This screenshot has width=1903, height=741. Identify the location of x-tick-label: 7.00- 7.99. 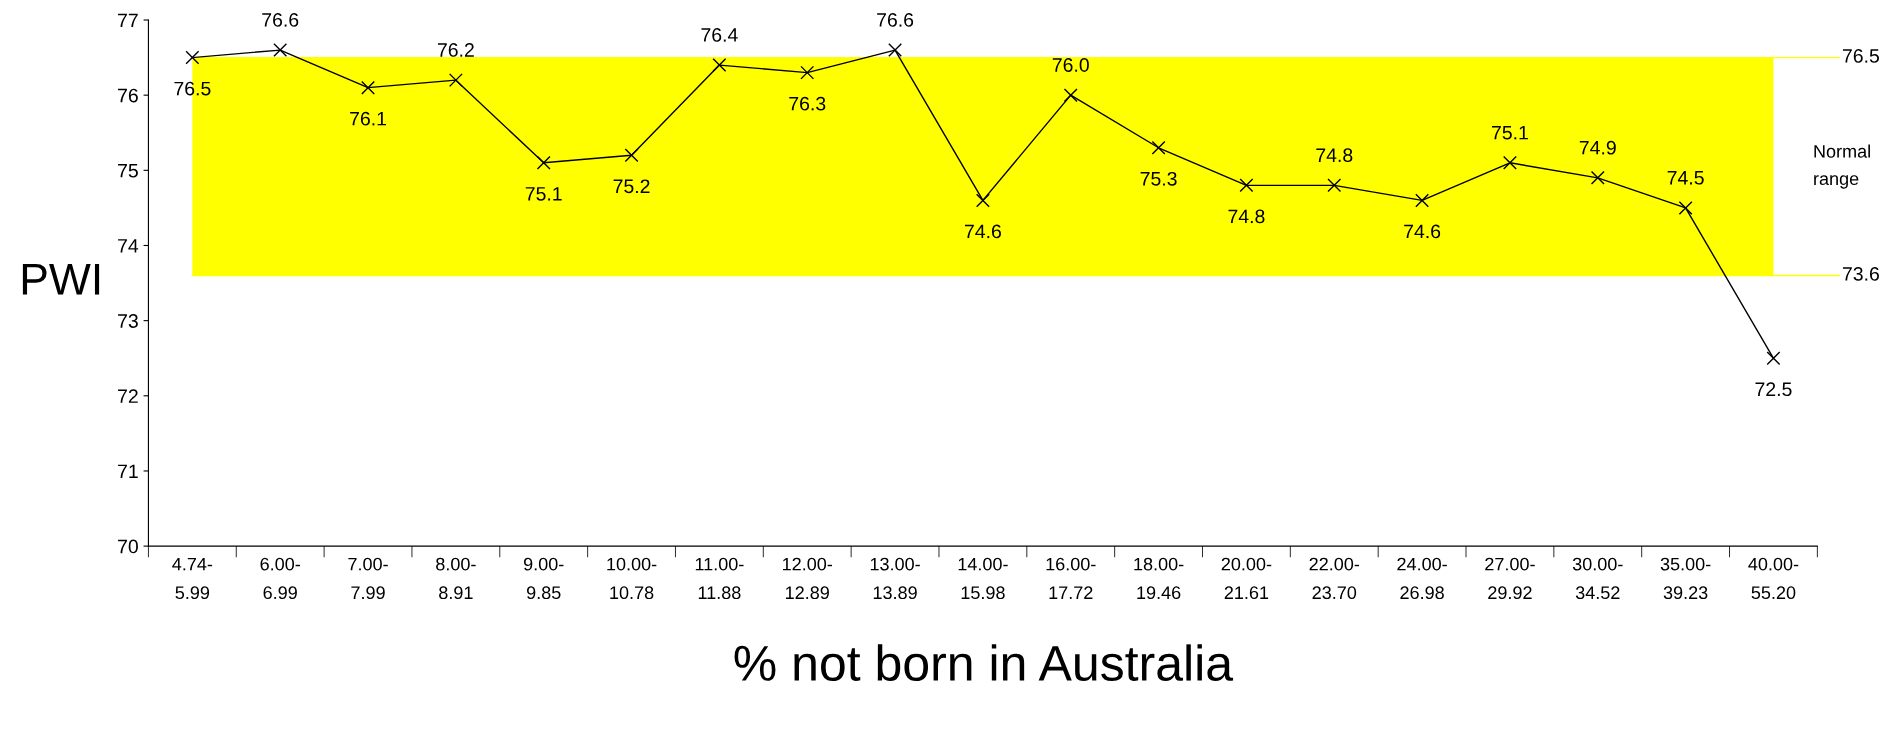
(368, 578).